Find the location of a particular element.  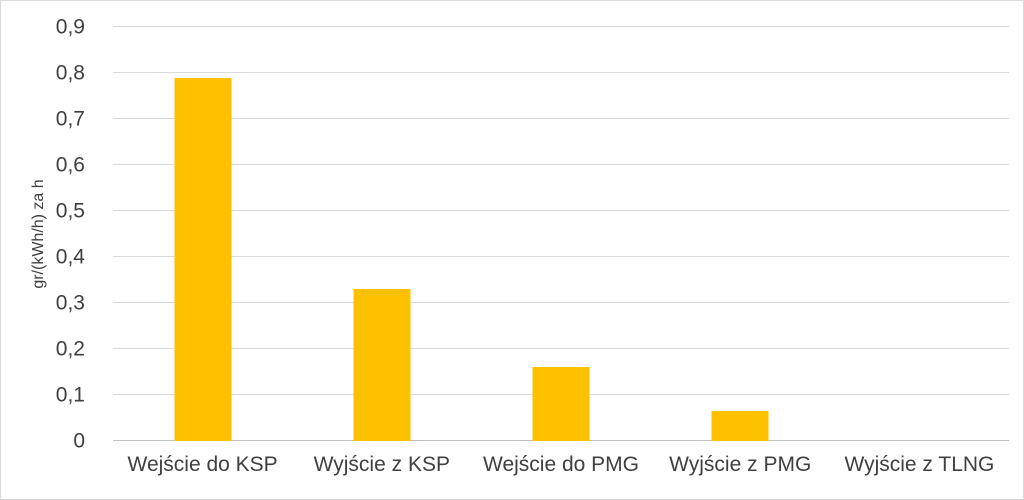

y-axis-ticks: 0 0,1 0,2 0,3 0,4 0,5 0,6 0,7 0,8 0,9 is located at coordinates (46, 234).